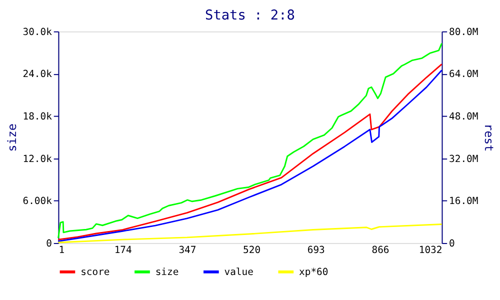 This screenshot has width=500, height=300. What do you see at coordinates (313, 272) in the screenshot?
I see `legend-label: xp*60` at bounding box center [313, 272].